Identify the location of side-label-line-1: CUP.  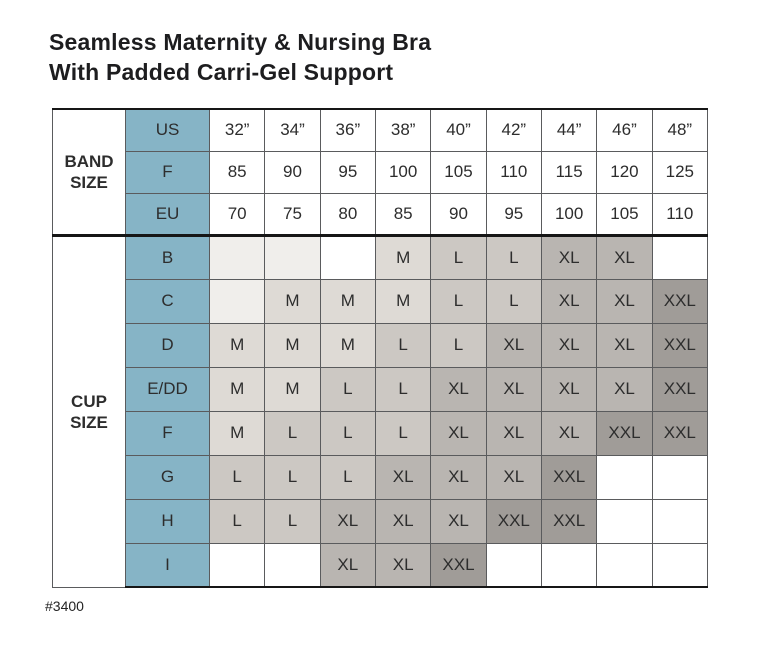
(89, 401).